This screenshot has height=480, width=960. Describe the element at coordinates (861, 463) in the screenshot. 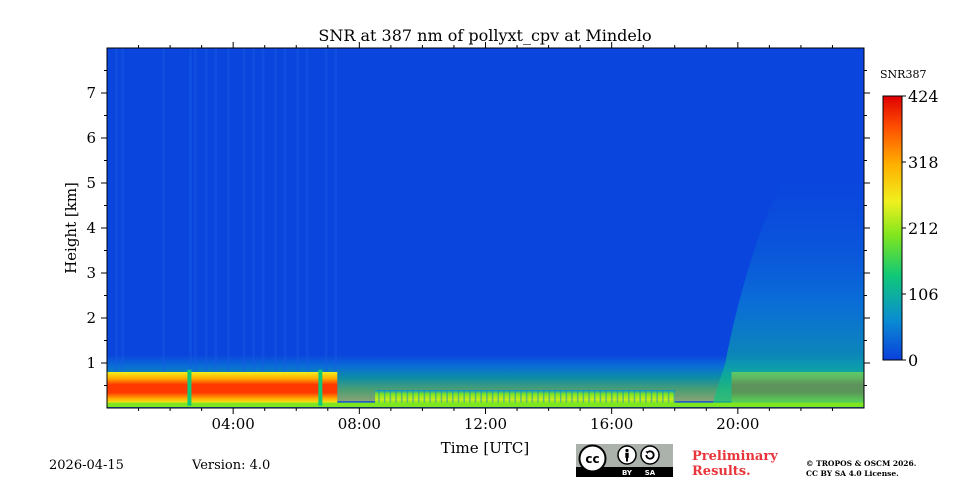

I see `copyright-line1: © TROPOS & OSCM 2026.` at that location.